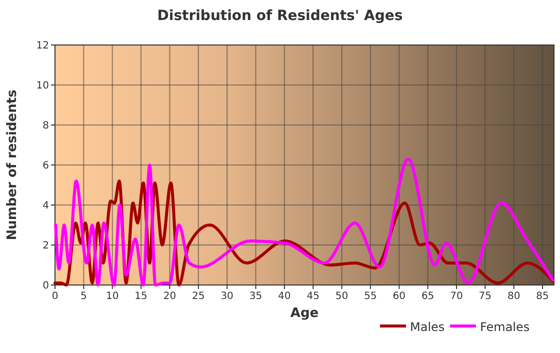 The image size is (560, 353). I want to click on x-tick-label: 0, so click(55, 296).